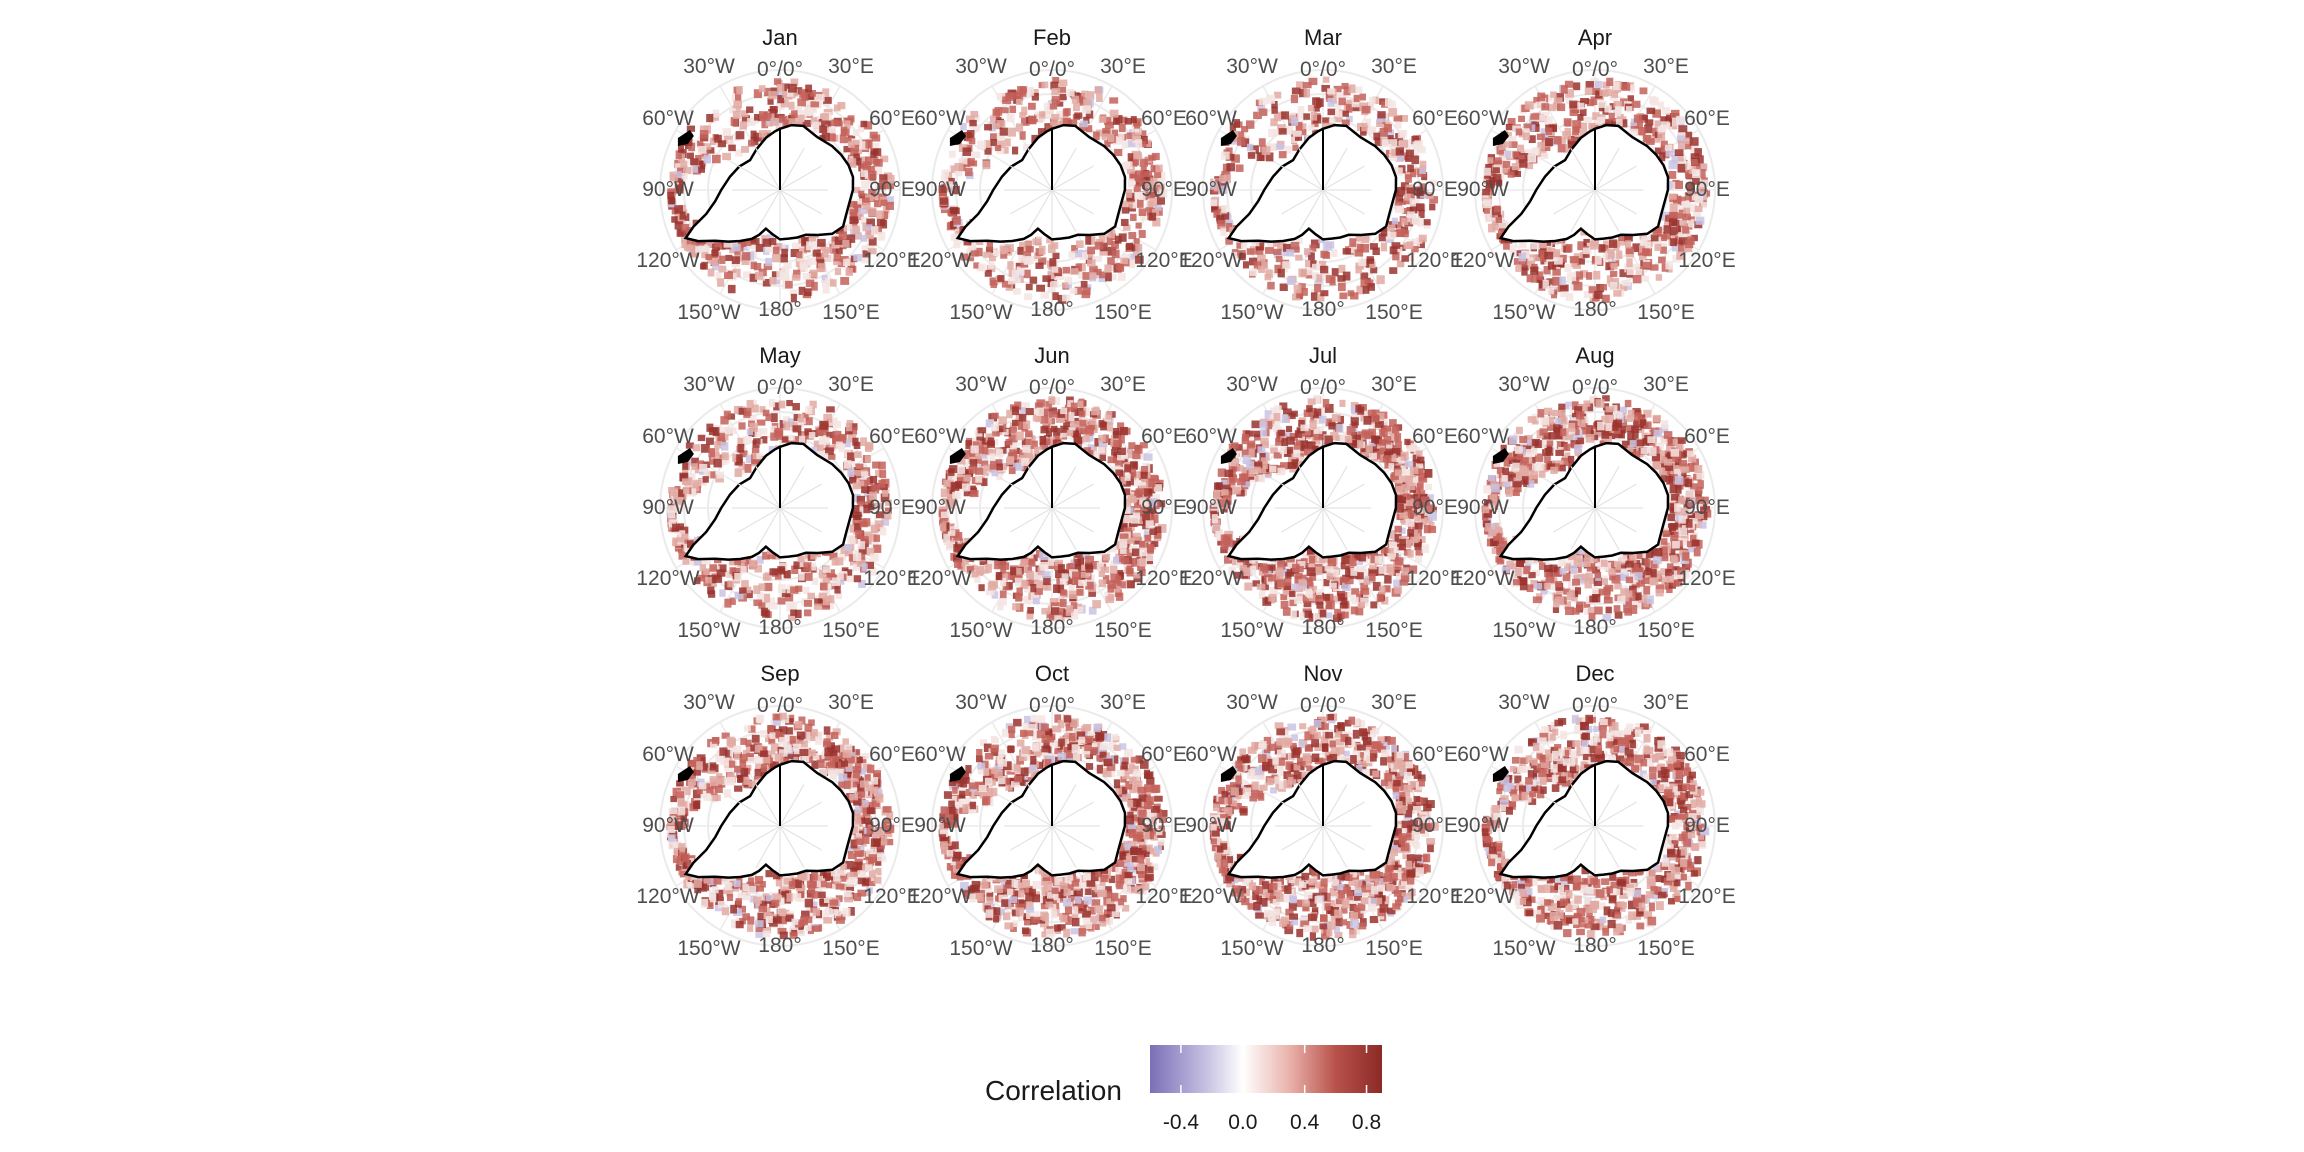 The height and width of the screenshot is (1152, 2304). Describe the element at coordinates (1266, 1069) in the screenshot. I see `legend-colorbar` at that location.